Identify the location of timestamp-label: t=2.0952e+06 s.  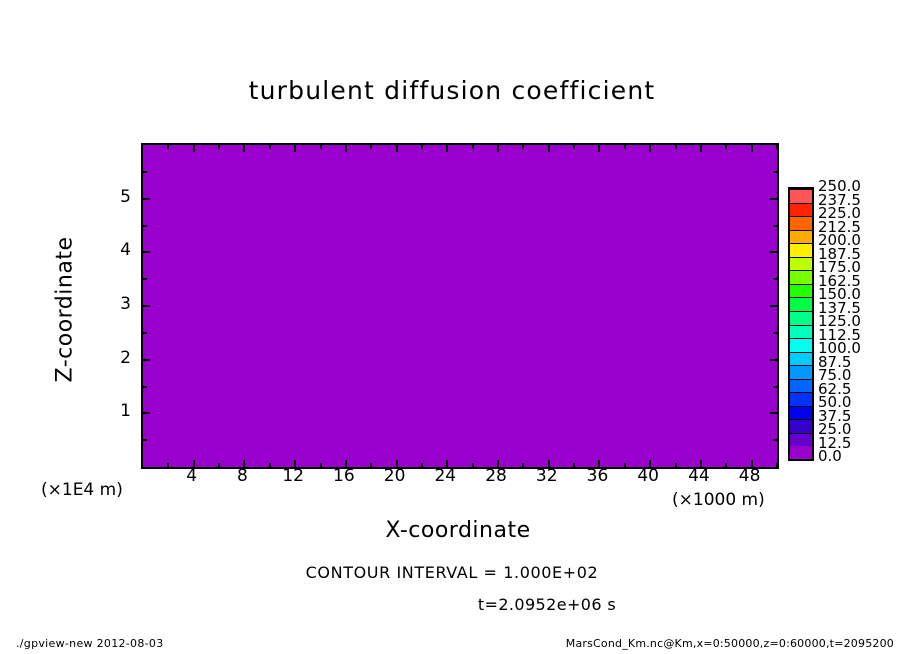
(547, 604).